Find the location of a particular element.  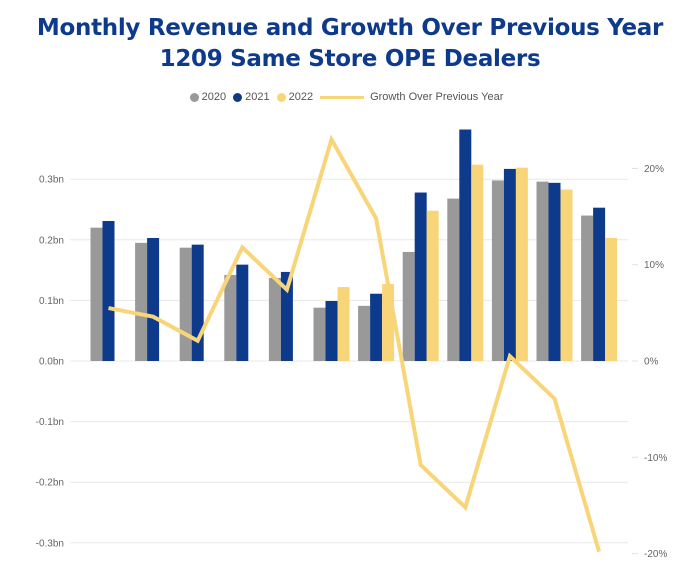

right-tick-label: 0% is located at coordinates (651, 362).